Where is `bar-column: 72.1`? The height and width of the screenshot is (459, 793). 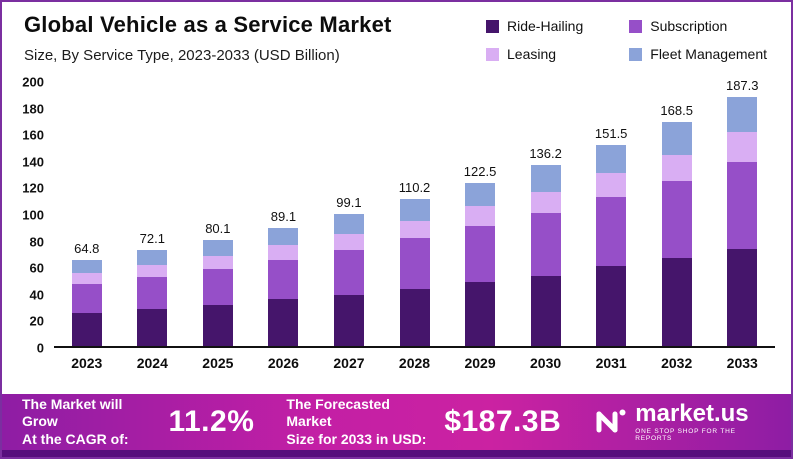 bar-column: 72.1 is located at coordinates (153, 288).